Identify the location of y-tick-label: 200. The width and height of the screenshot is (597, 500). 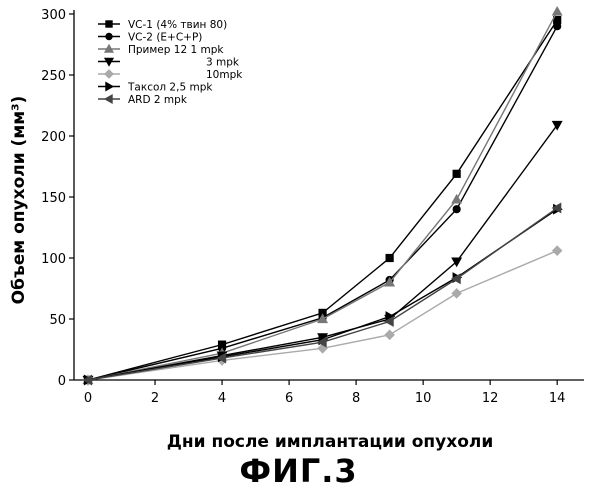
(53, 137).